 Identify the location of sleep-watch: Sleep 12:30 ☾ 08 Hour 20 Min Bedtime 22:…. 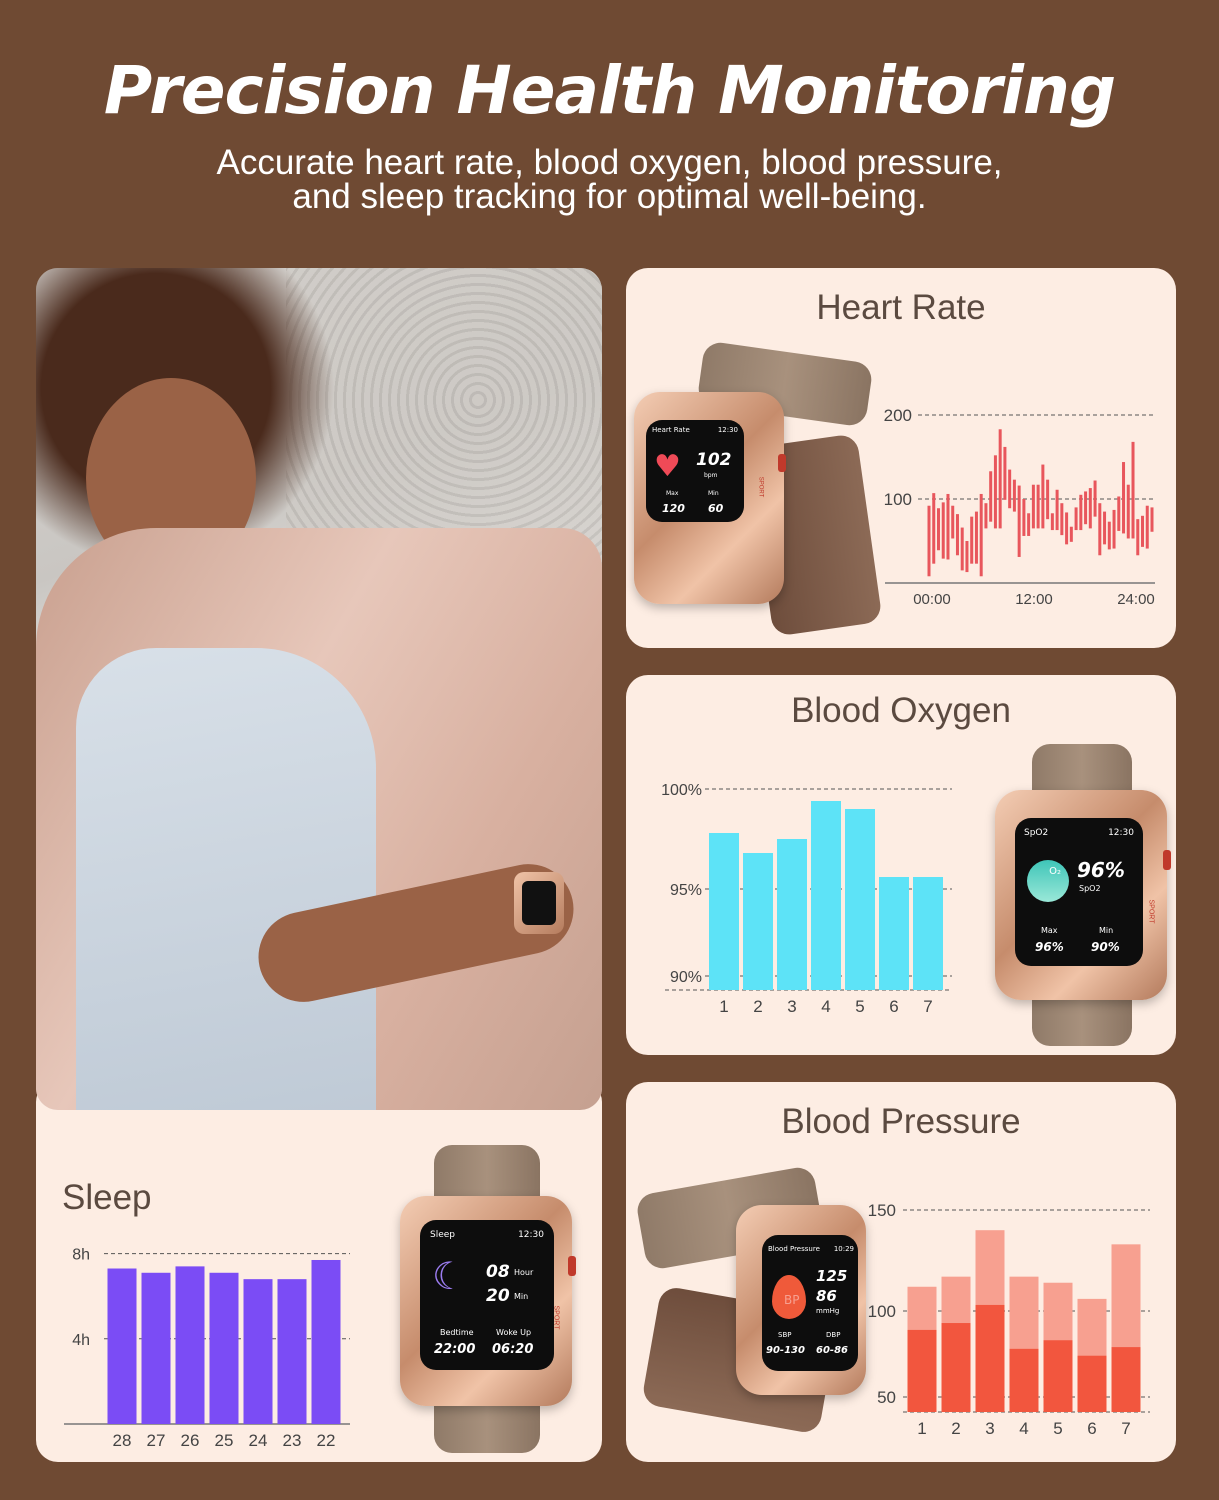
(488, 1301).